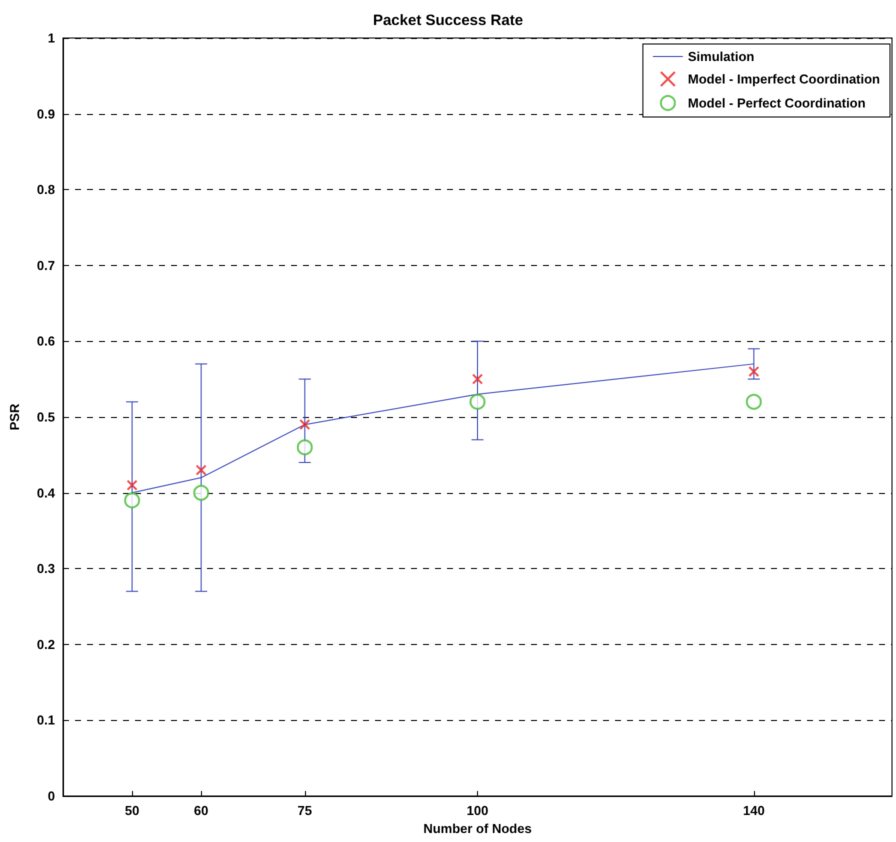 The height and width of the screenshot is (842, 896). Describe the element at coordinates (45, 720) in the screenshot. I see `y-tick-label: 0.1` at that location.